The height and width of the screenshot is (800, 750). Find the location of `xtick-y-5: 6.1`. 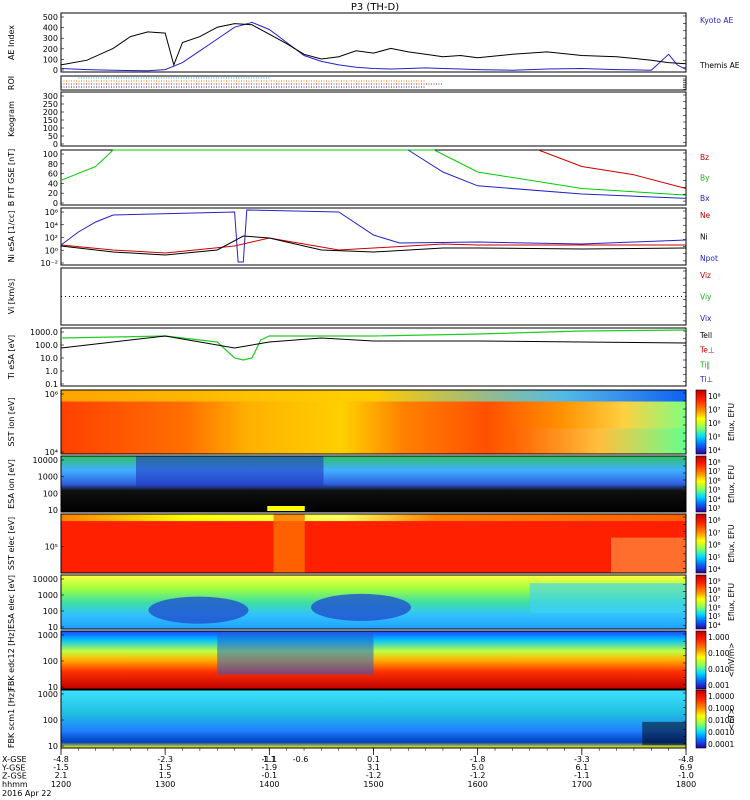

xtick-y-5: 6.1 is located at coordinates (581, 767).